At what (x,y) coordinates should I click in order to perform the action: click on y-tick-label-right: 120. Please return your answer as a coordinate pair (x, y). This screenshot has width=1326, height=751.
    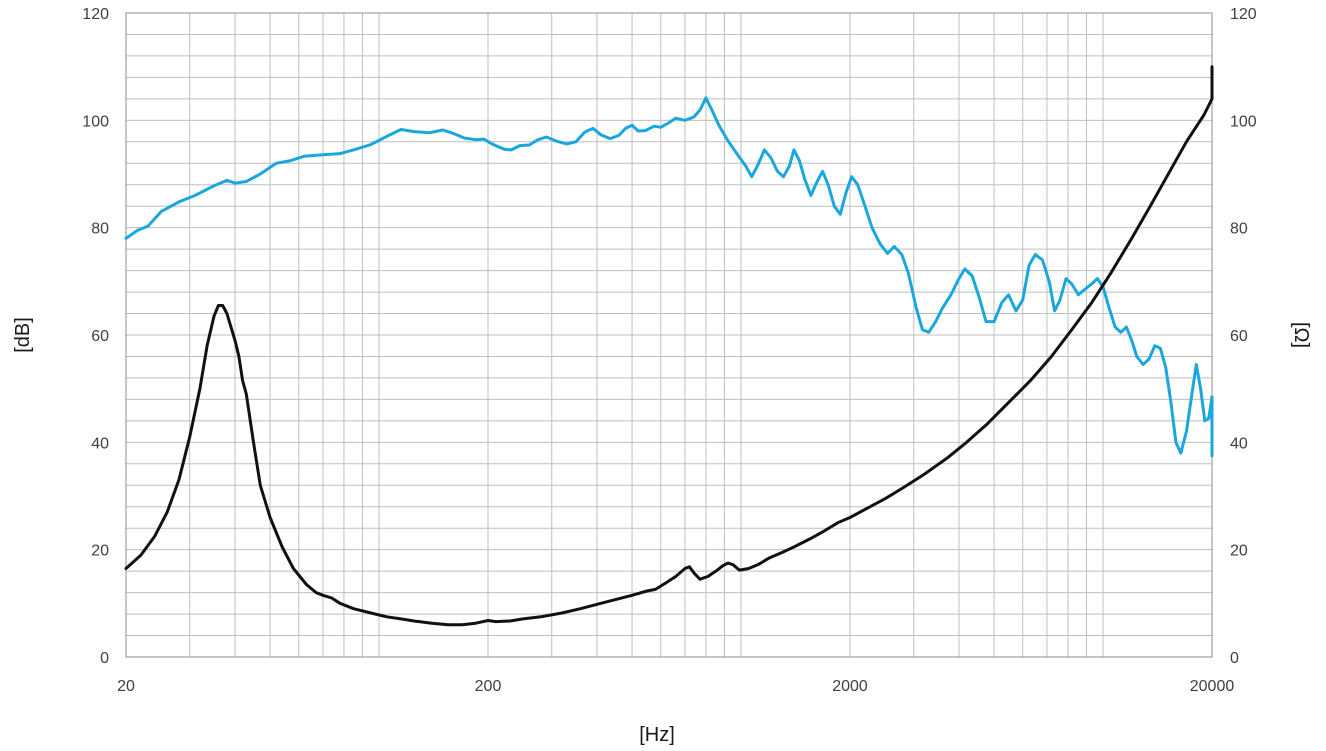
    Looking at the image, I should click on (1243, 14).